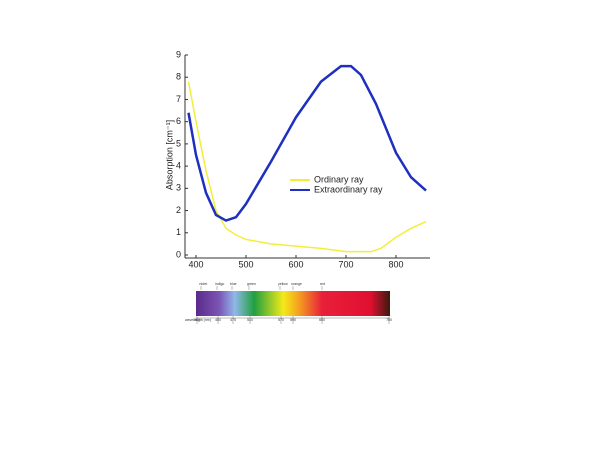  Describe the element at coordinates (295, 264) in the screenshot. I see `x-tick-label: 600` at that location.